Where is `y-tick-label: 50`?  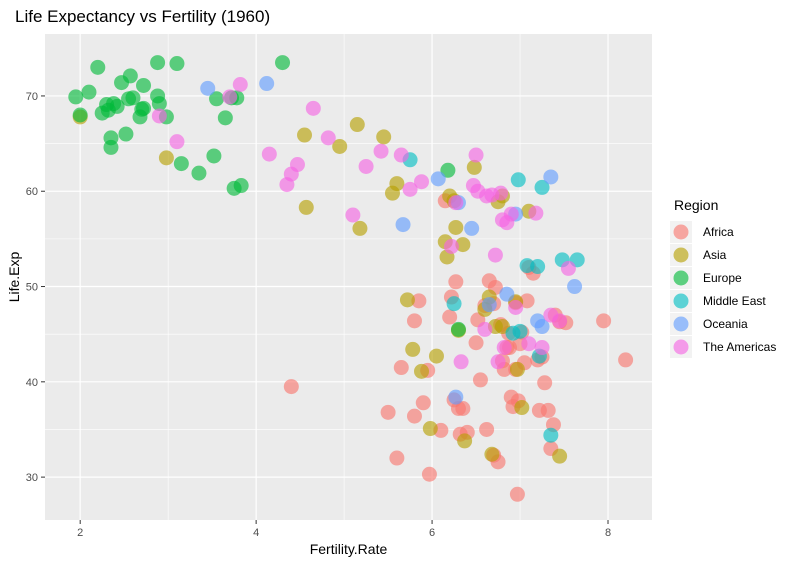 y-tick-label: 50 is located at coordinates (32, 288).